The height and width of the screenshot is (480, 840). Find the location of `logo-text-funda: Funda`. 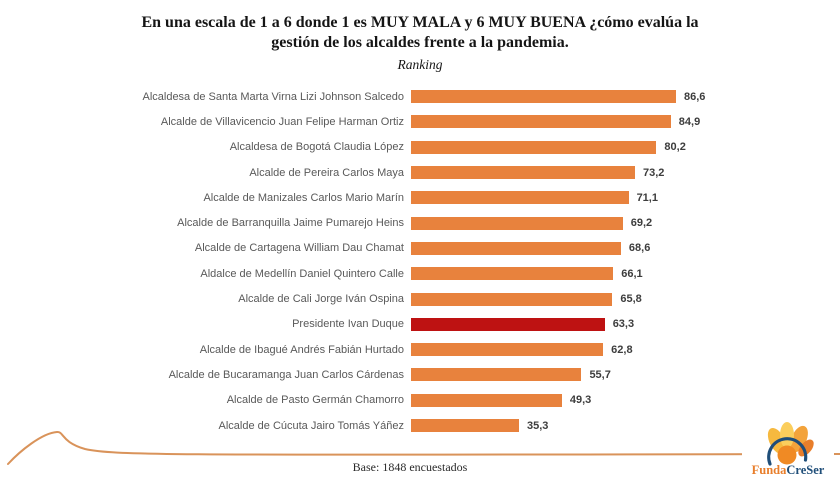

logo-text-funda: Funda is located at coordinates (769, 469).